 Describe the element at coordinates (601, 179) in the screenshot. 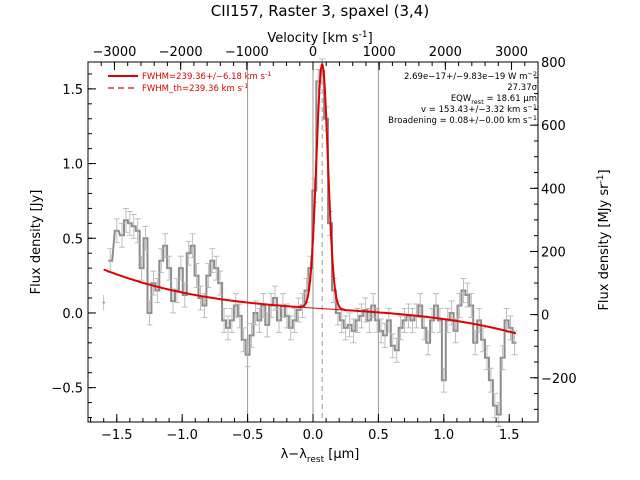

I see `y-axis-right-title-sup: -1` at that location.